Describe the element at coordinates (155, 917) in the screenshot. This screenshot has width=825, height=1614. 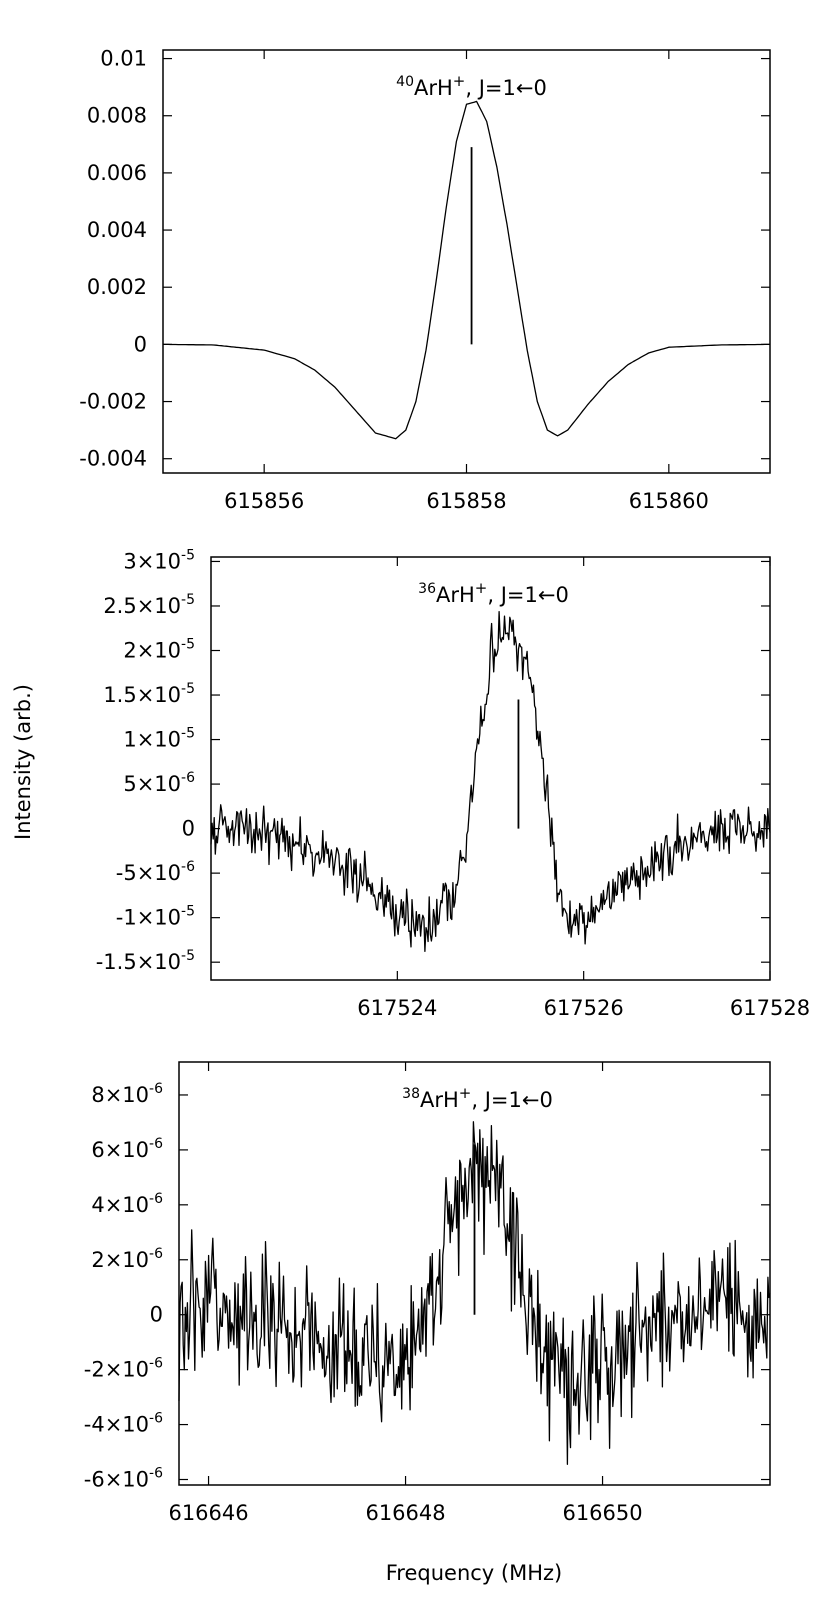
I see `y-tick-label: -1×10⁻⁵` at that location.